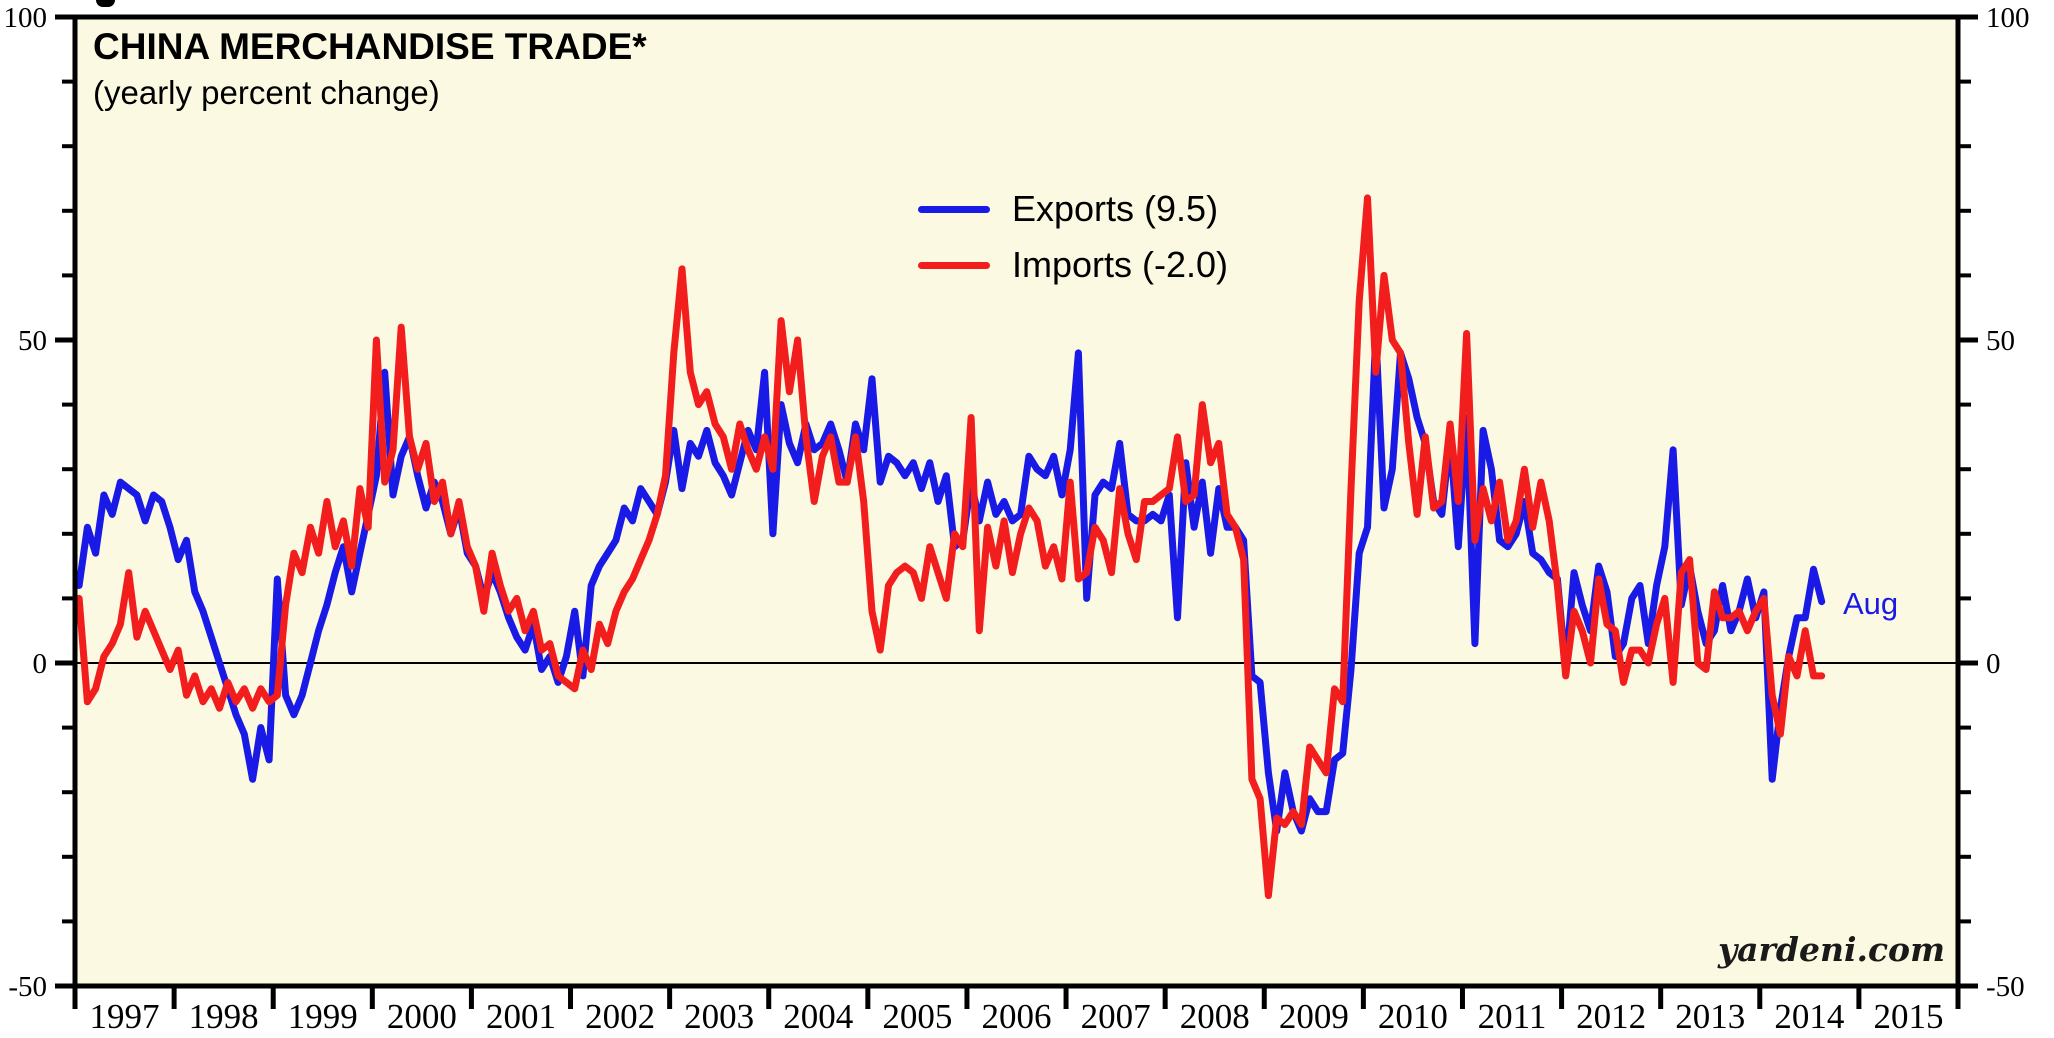 The height and width of the screenshot is (1038, 2054). What do you see at coordinates (954, 209) in the screenshot?
I see `exports-line-swatch` at bounding box center [954, 209].